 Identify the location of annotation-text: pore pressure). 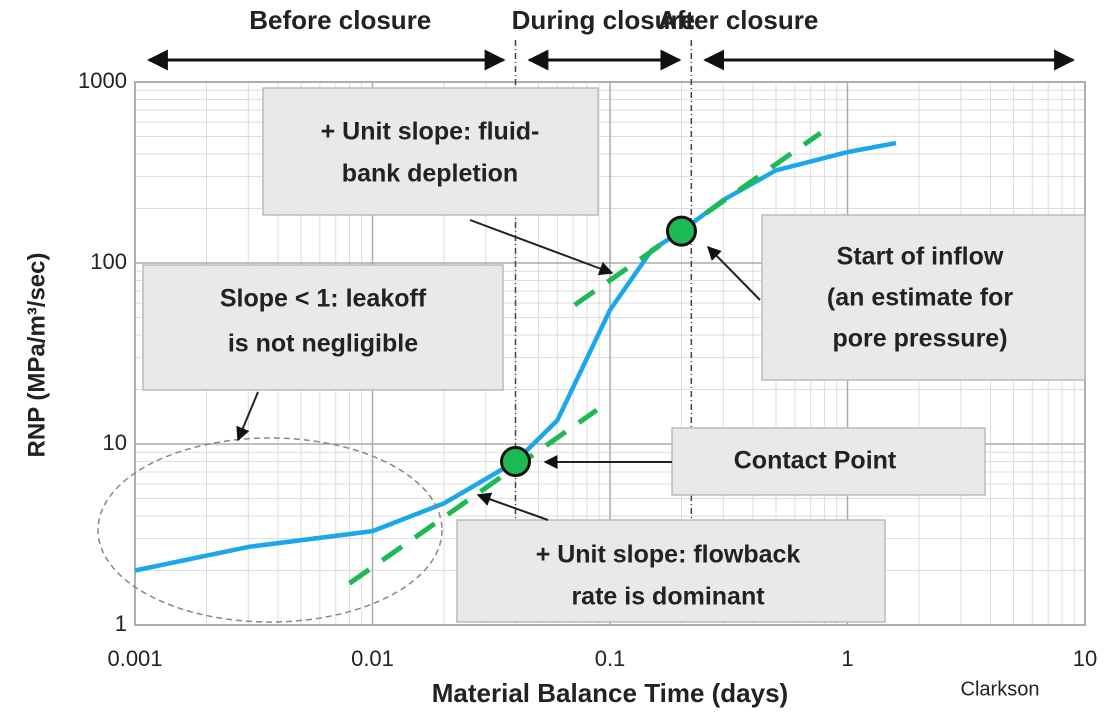
(919, 339).